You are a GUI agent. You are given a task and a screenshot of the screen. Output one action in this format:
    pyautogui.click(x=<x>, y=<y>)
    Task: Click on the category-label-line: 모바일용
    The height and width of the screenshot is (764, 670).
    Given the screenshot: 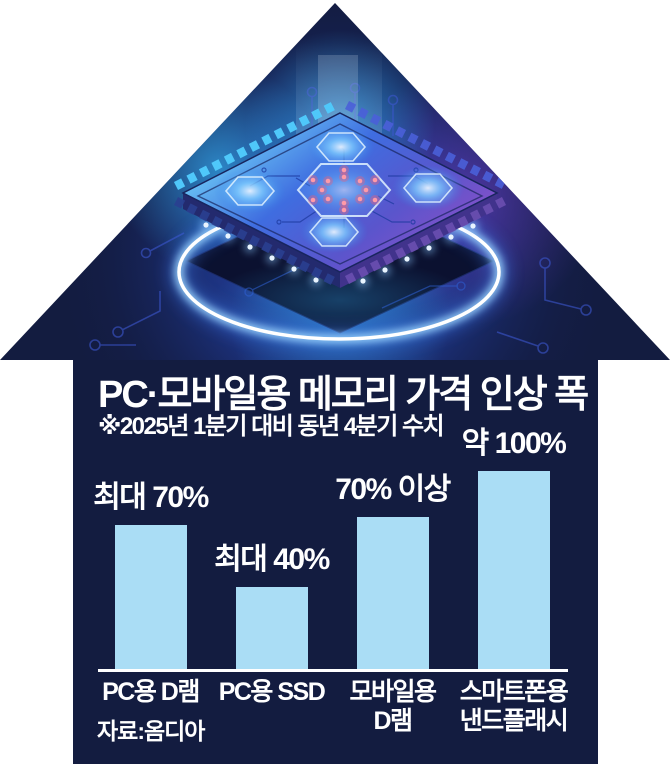 What is the action you would take?
    pyautogui.click(x=393, y=692)
    